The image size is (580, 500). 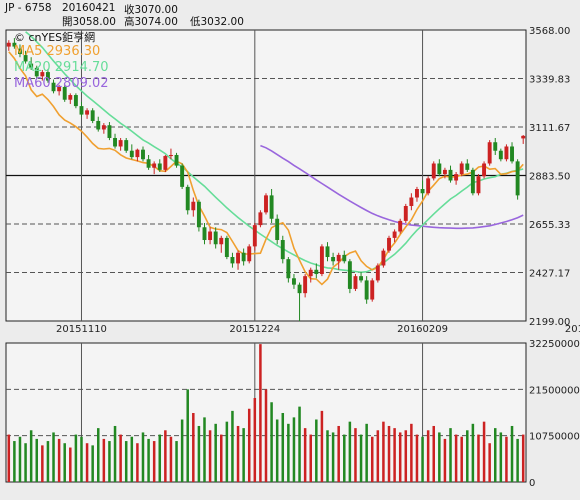 What do you see at coordinates (549, 80) in the screenshot?
I see `price-tick-label: 3339.83` at bounding box center [549, 80].